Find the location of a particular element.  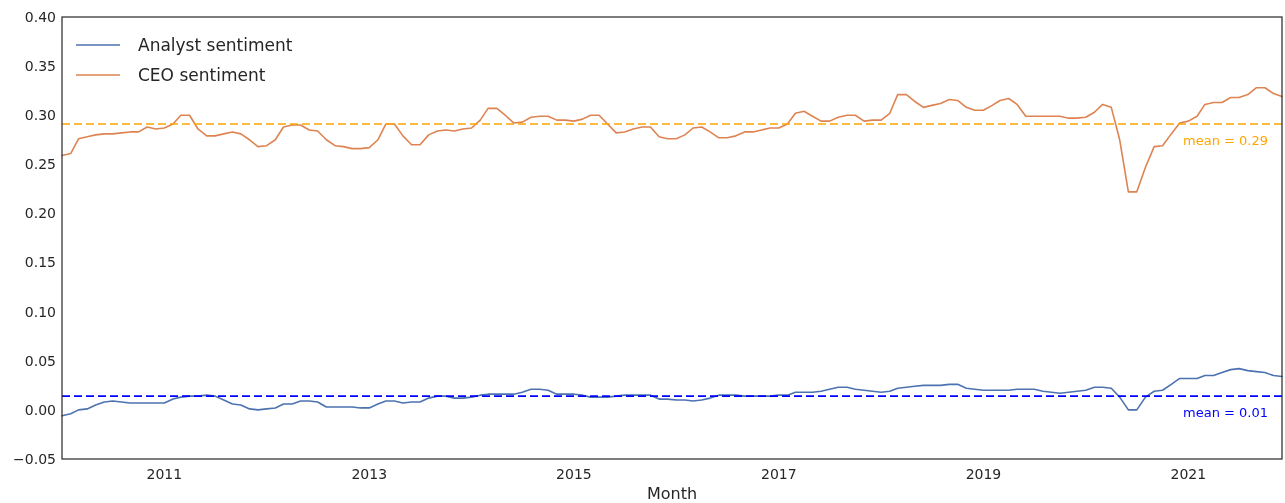

y-tick-label: 0.20 is located at coordinates (40, 213).